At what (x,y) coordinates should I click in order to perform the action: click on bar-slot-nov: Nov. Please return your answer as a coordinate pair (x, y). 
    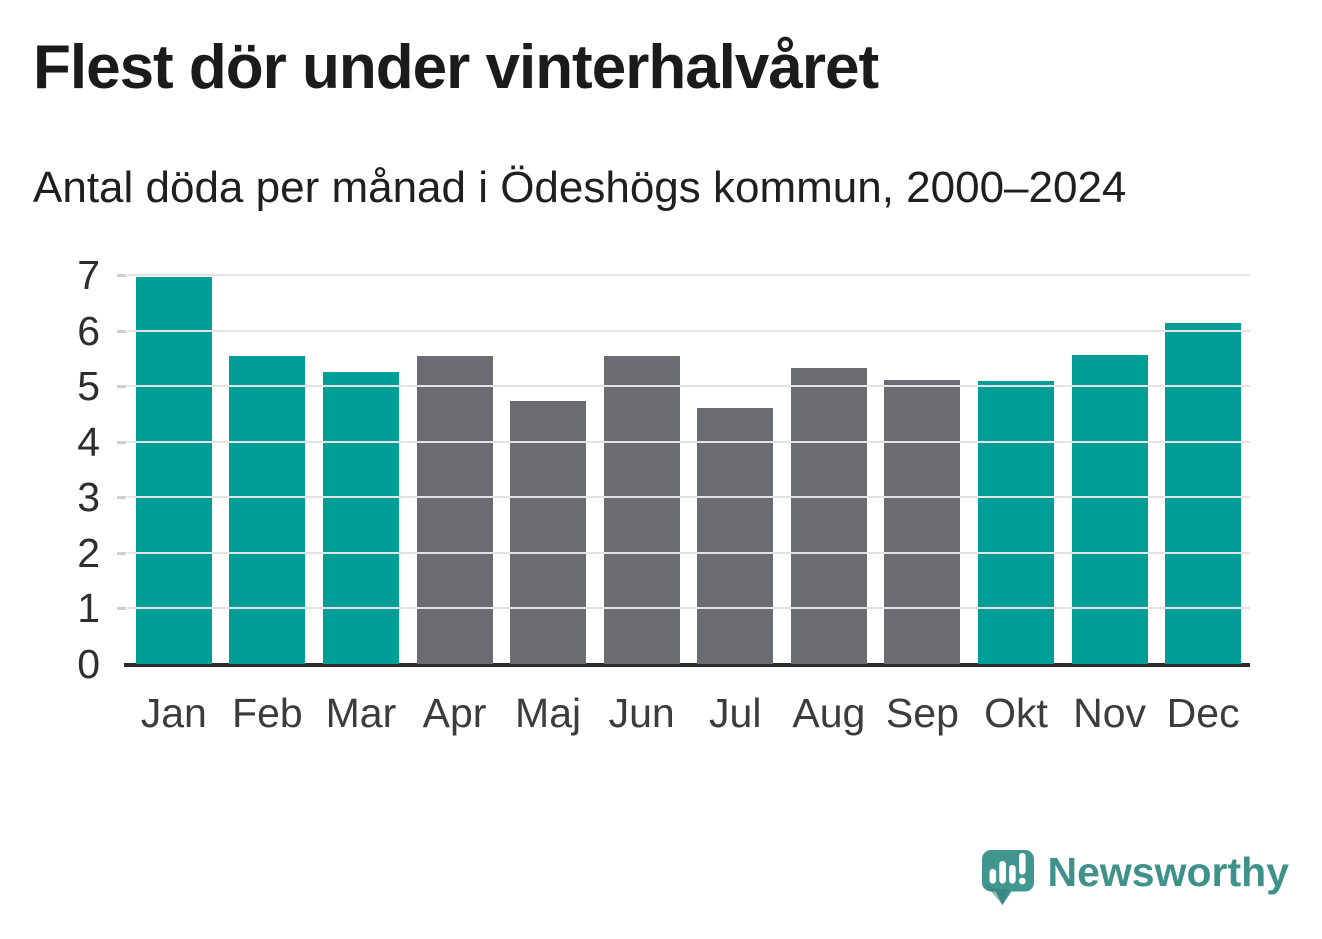
    Looking at the image, I should click on (1110, 505).